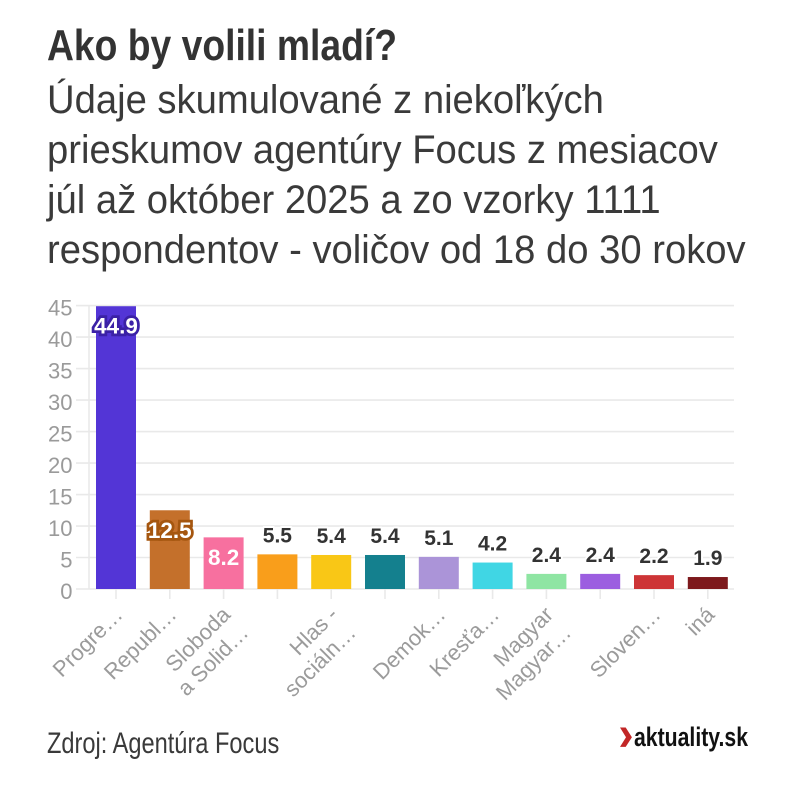 The width and height of the screenshot is (800, 787). What do you see at coordinates (60, 339) in the screenshot?
I see `svg-text: 40` at bounding box center [60, 339].